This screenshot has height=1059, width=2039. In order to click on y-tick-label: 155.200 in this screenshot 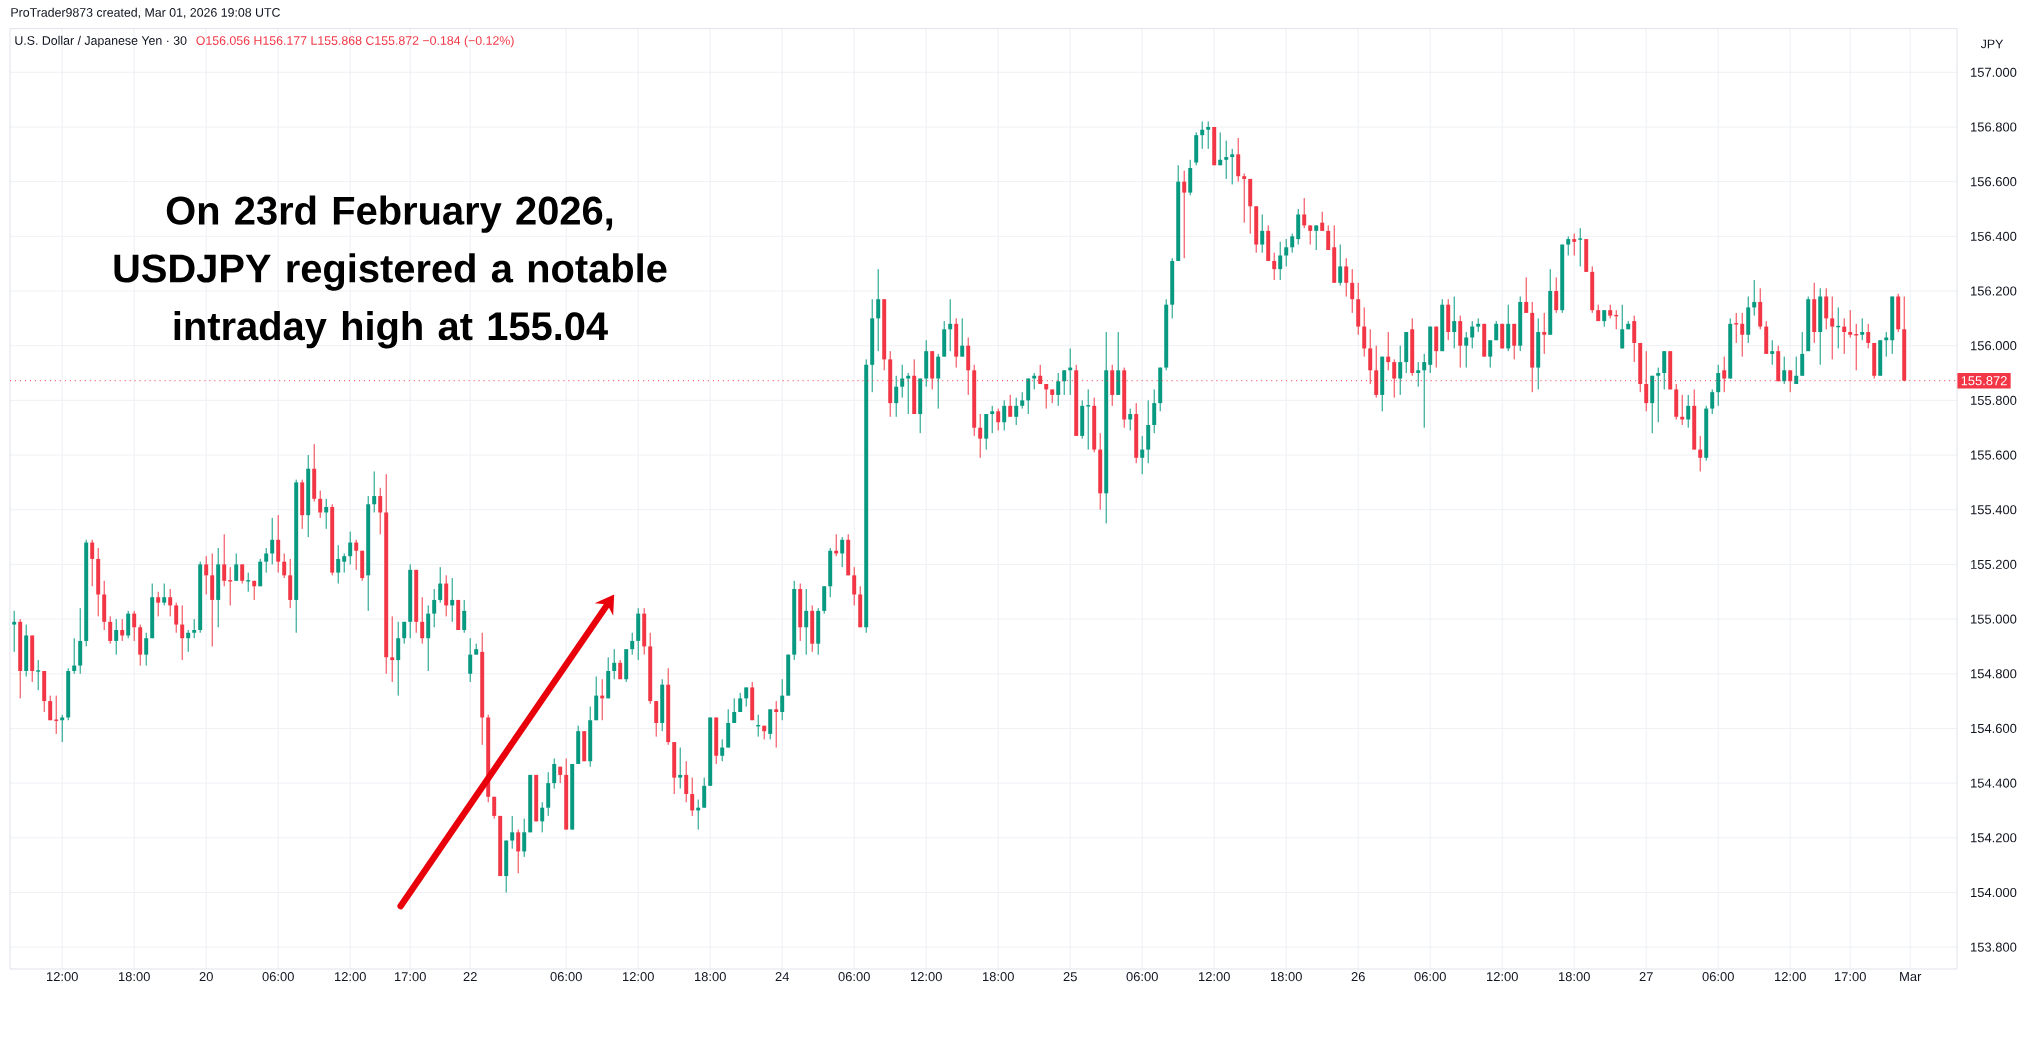, I will do `click(1994, 564)`.